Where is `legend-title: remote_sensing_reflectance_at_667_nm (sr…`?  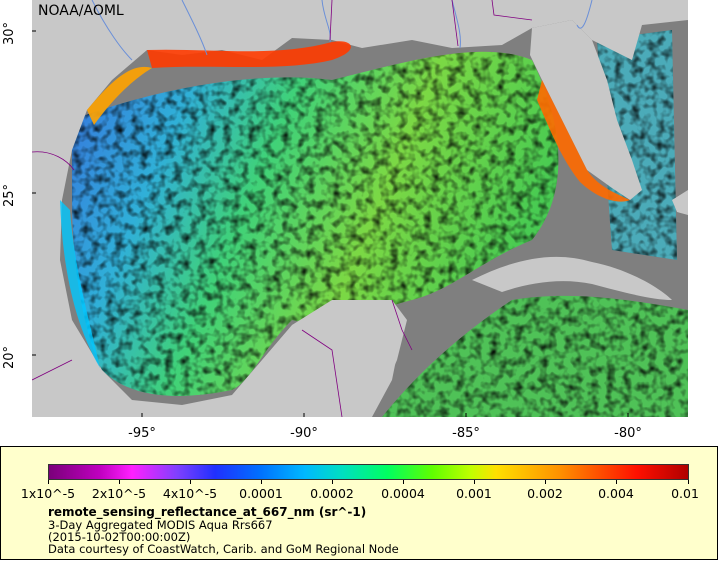
legend-title: remote_sensing_reflectance_at_667_nm (sr… is located at coordinates (207, 512).